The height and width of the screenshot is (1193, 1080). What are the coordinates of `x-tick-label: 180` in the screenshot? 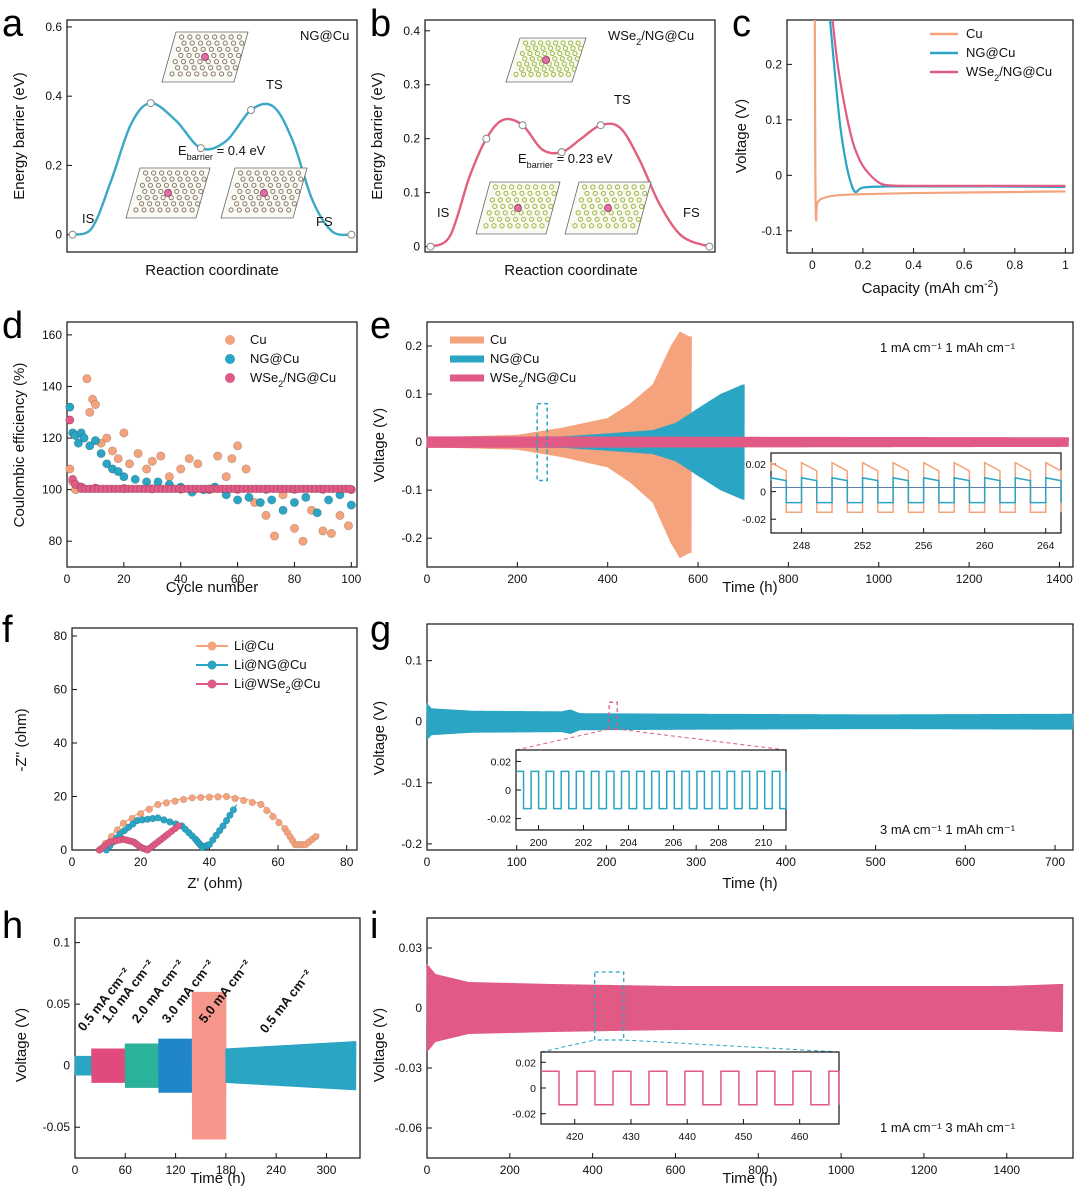 It's located at (226, 1170).